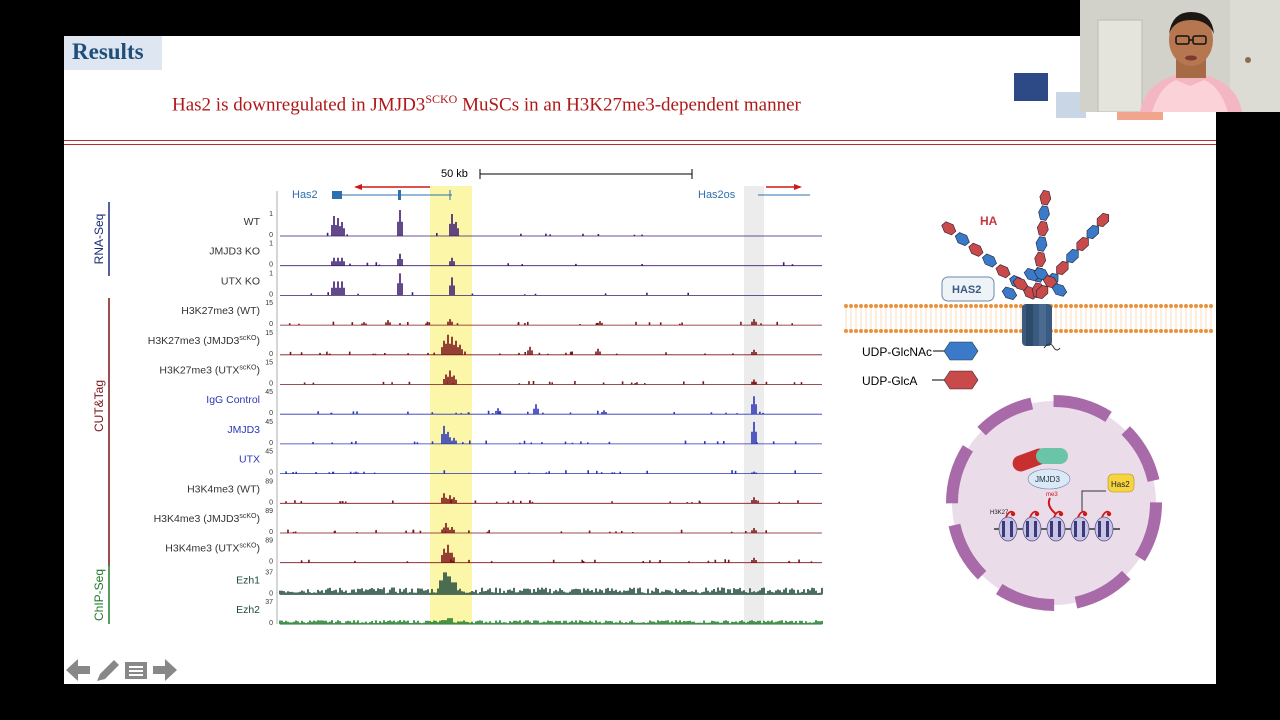  Describe the element at coordinates (248, 580) in the screenshot. I see `track-label-text: Ezh1` at that location.